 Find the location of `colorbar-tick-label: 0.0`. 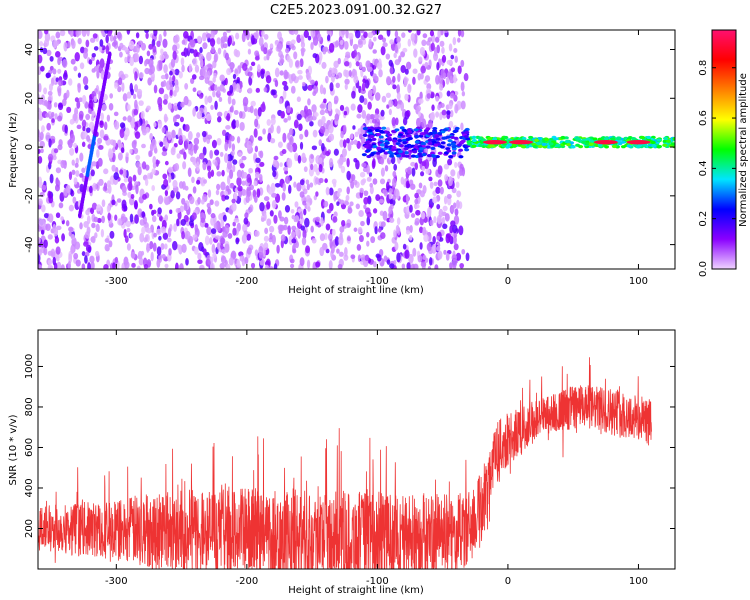

colorbar-tick-label: 0.0 is located at coordinates (703, 269).